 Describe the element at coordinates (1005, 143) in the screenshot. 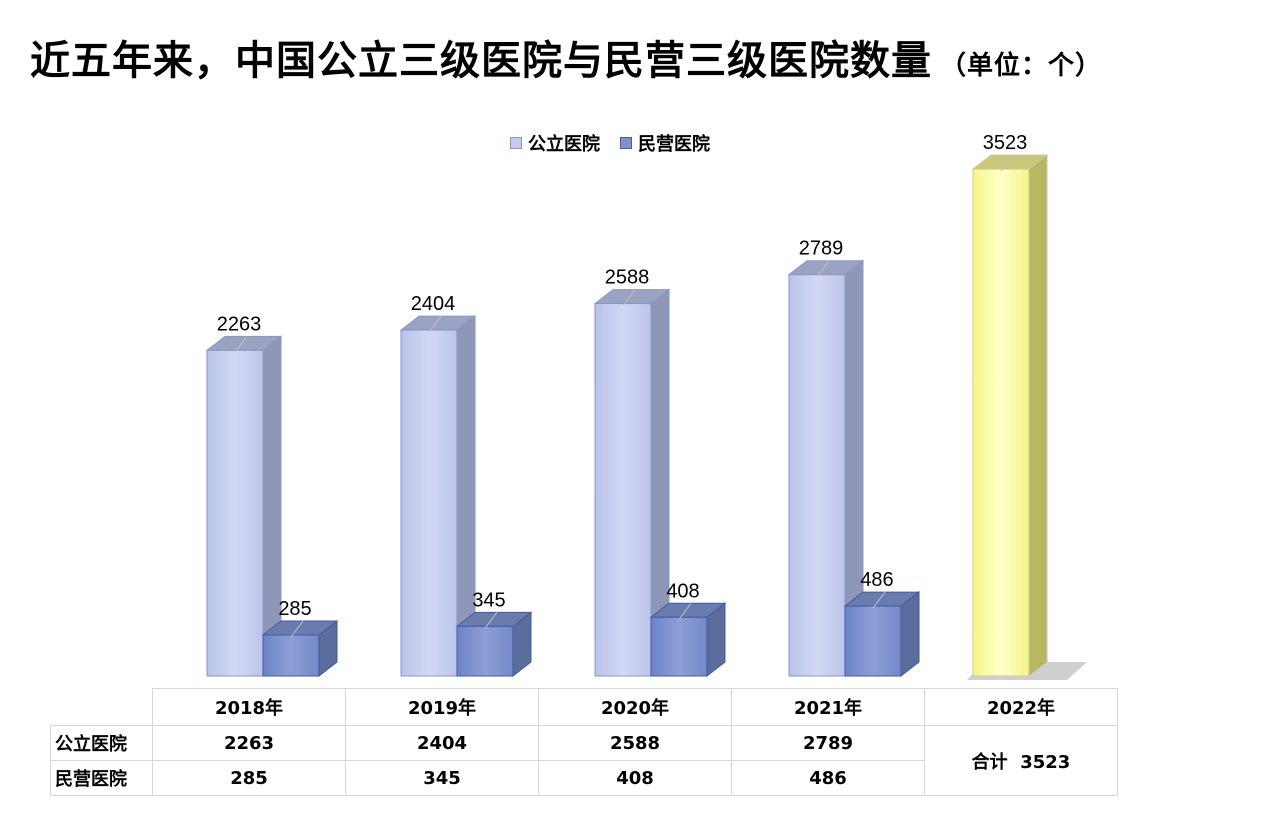

I see `data-label-total: 3523` at that location.